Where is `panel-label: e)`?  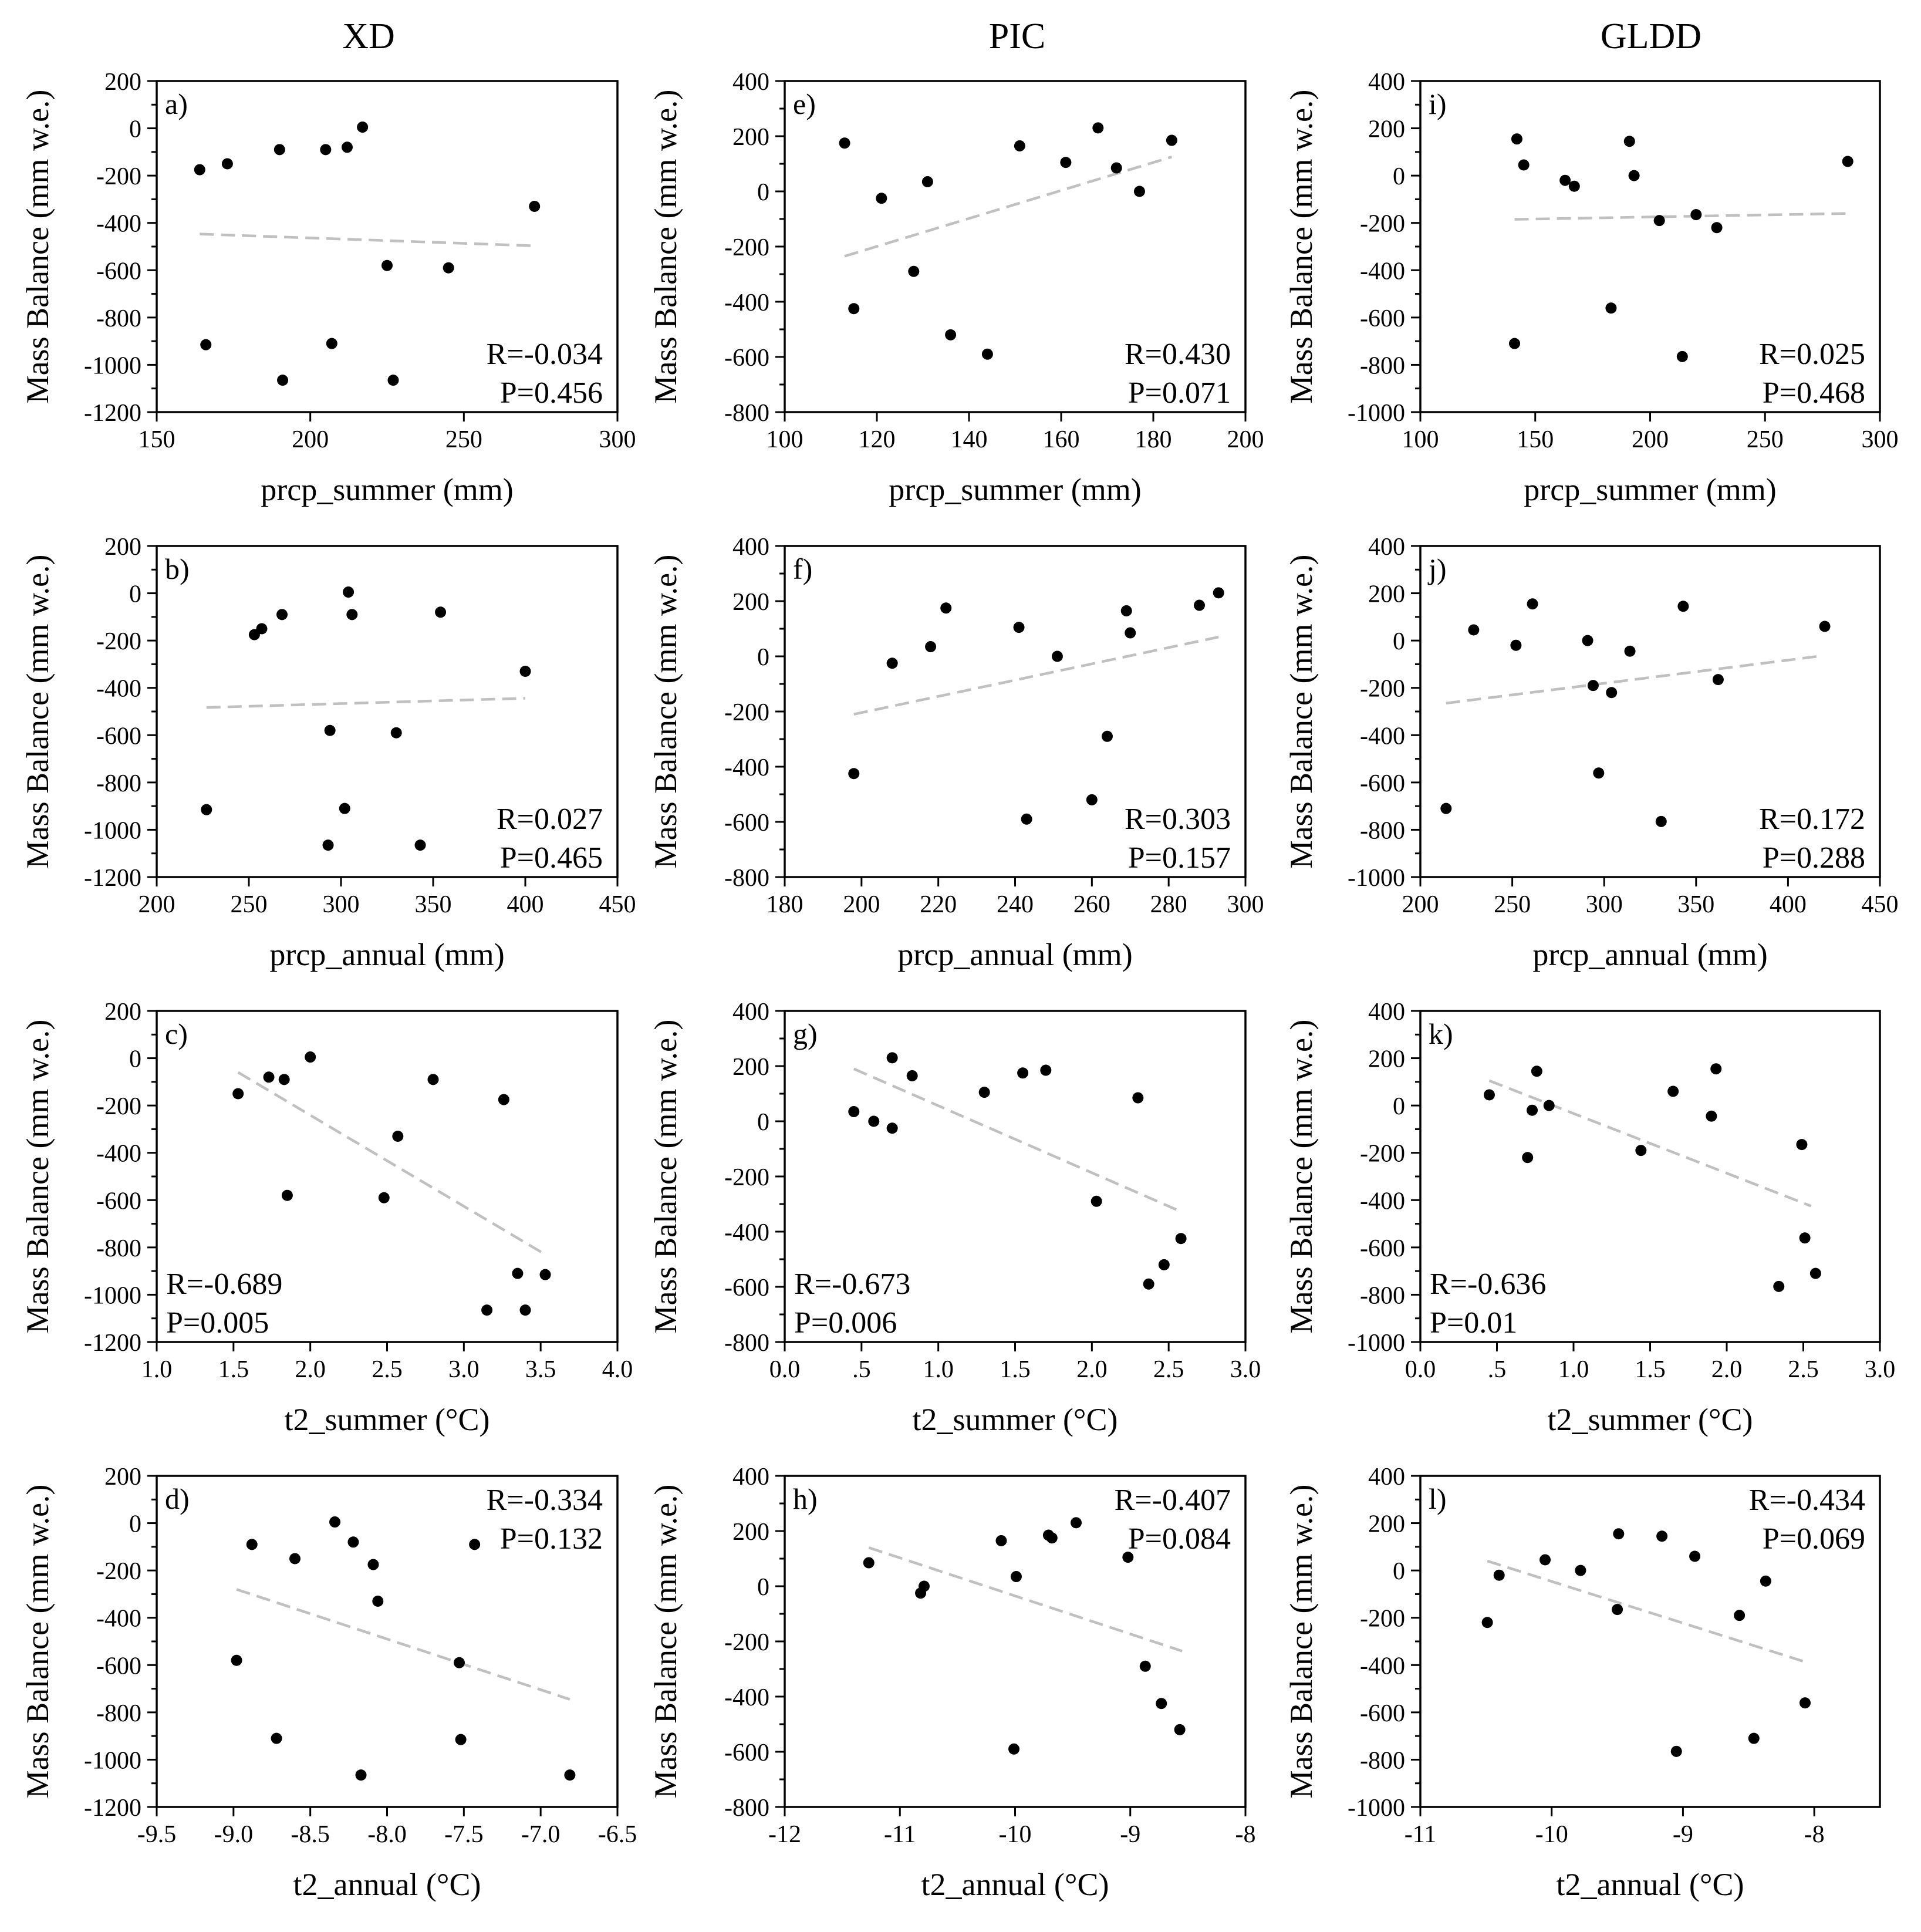
panel-label: e) is located at coordinates (805, 103).